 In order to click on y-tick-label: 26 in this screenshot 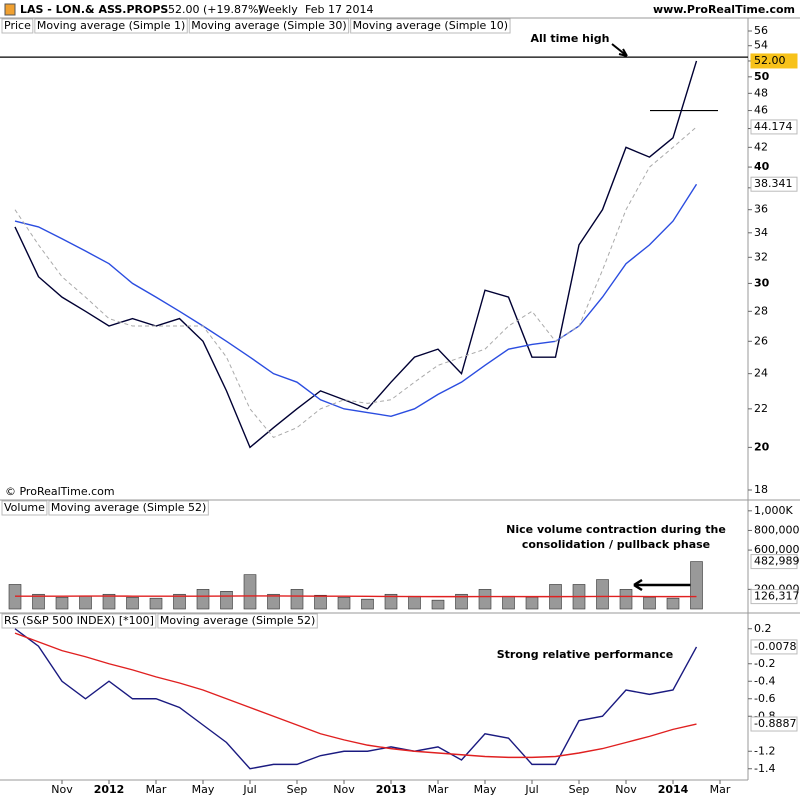, I will do `click(761, 340)`.